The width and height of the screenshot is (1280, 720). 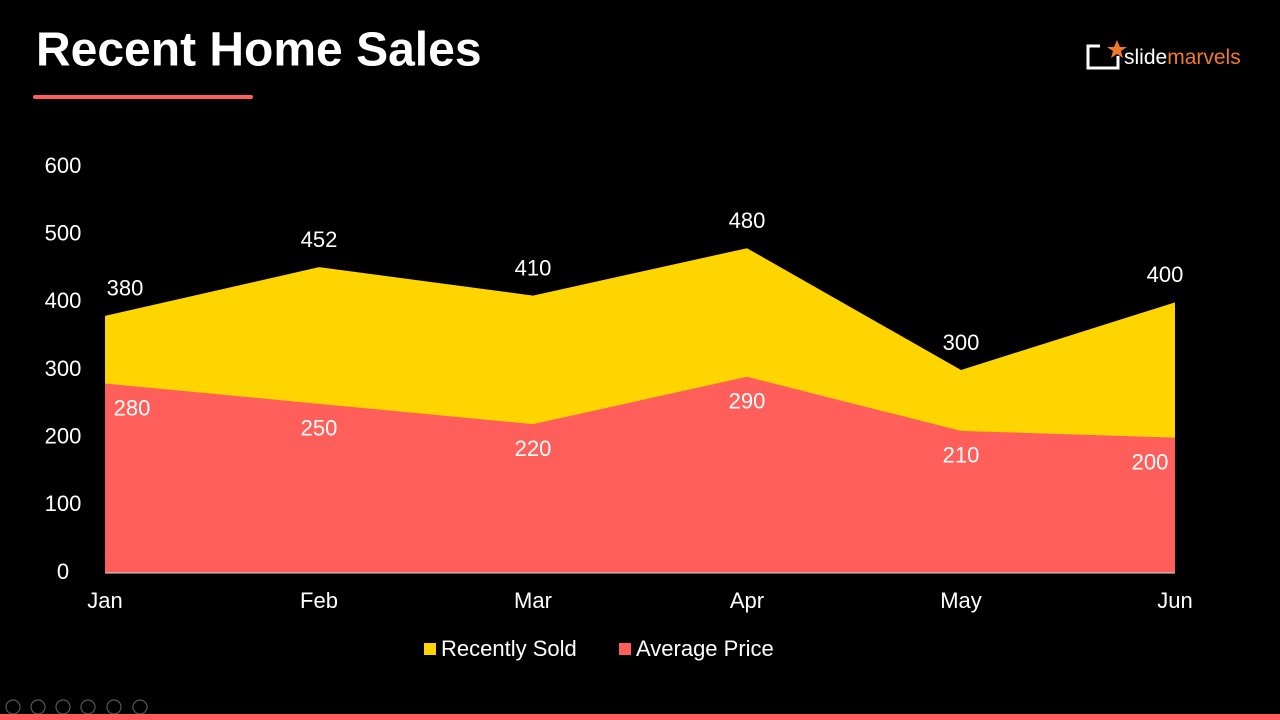 I want to click on data-label: 410, so click(x=533, y=267).